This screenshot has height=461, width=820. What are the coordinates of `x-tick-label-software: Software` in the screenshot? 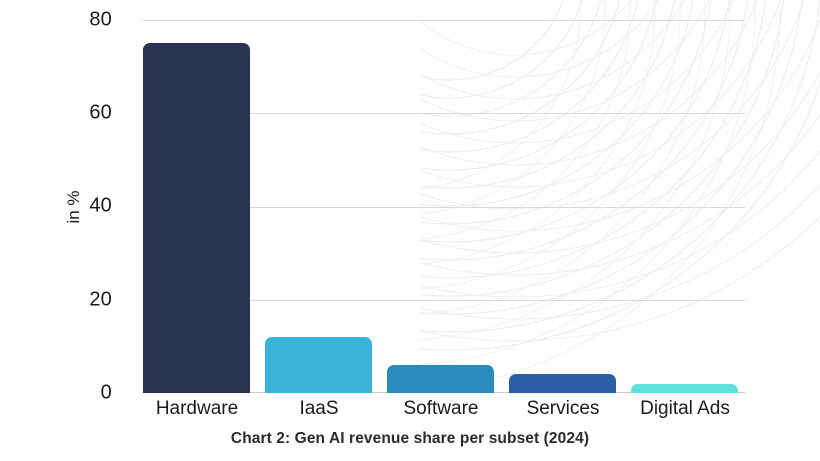 It's located at (441, 408).